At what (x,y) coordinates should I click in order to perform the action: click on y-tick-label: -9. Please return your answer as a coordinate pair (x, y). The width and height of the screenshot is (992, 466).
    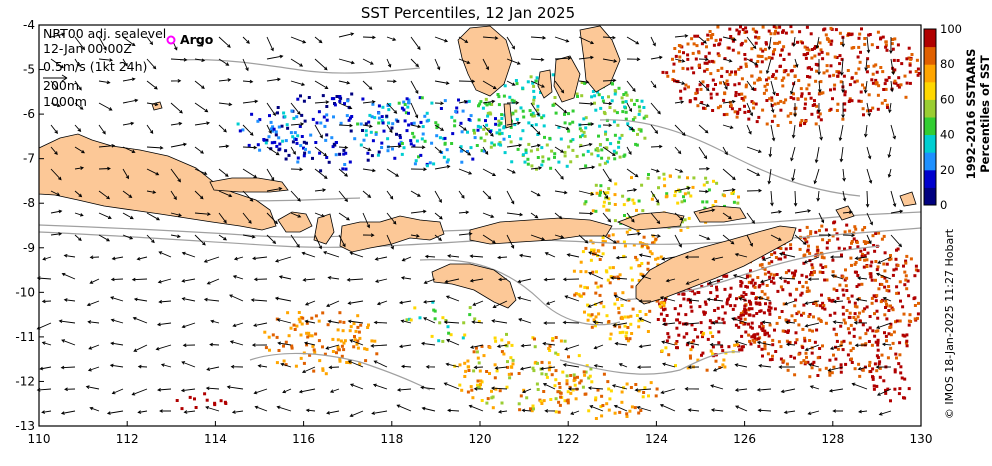
    Looking at the image, I should click on (29, 248).